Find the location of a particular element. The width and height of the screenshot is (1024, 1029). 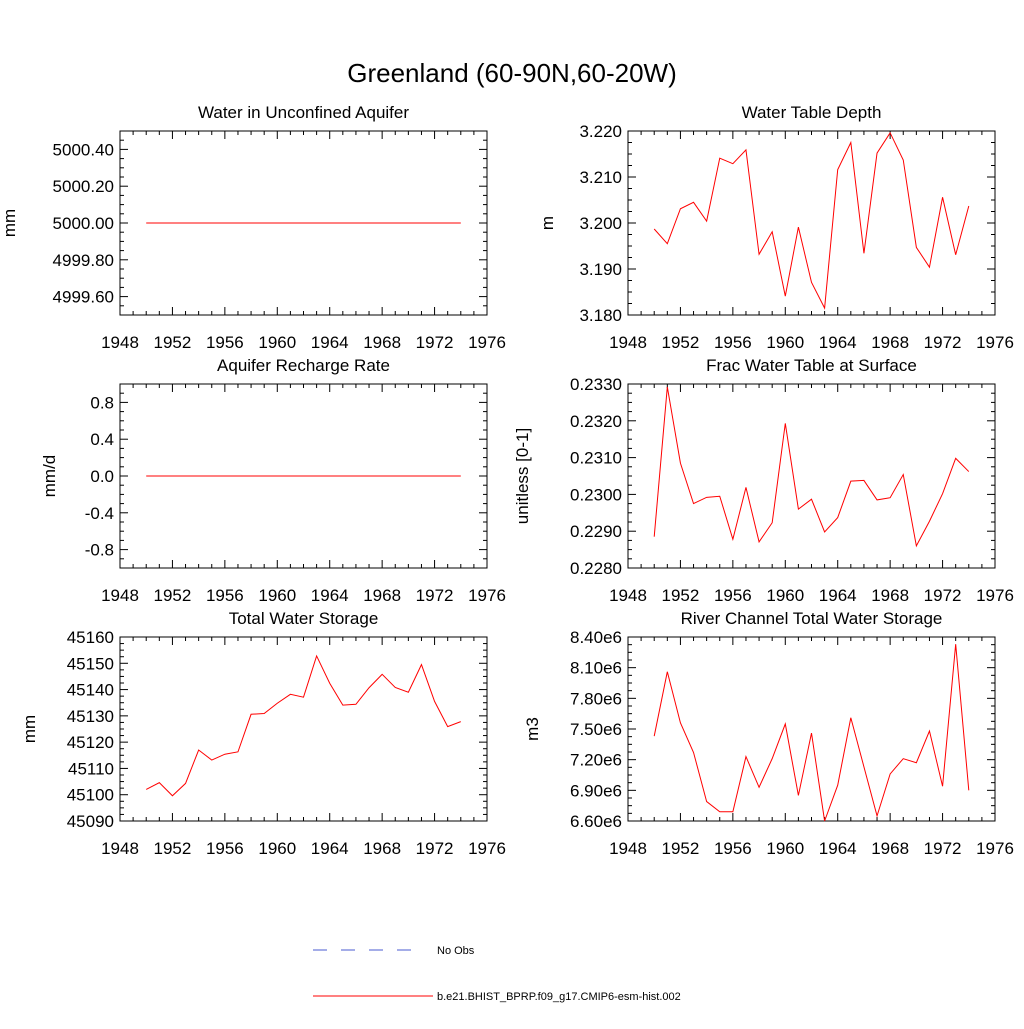

y-tick-label: 7.50e6 is located at coordinates (596, 729).